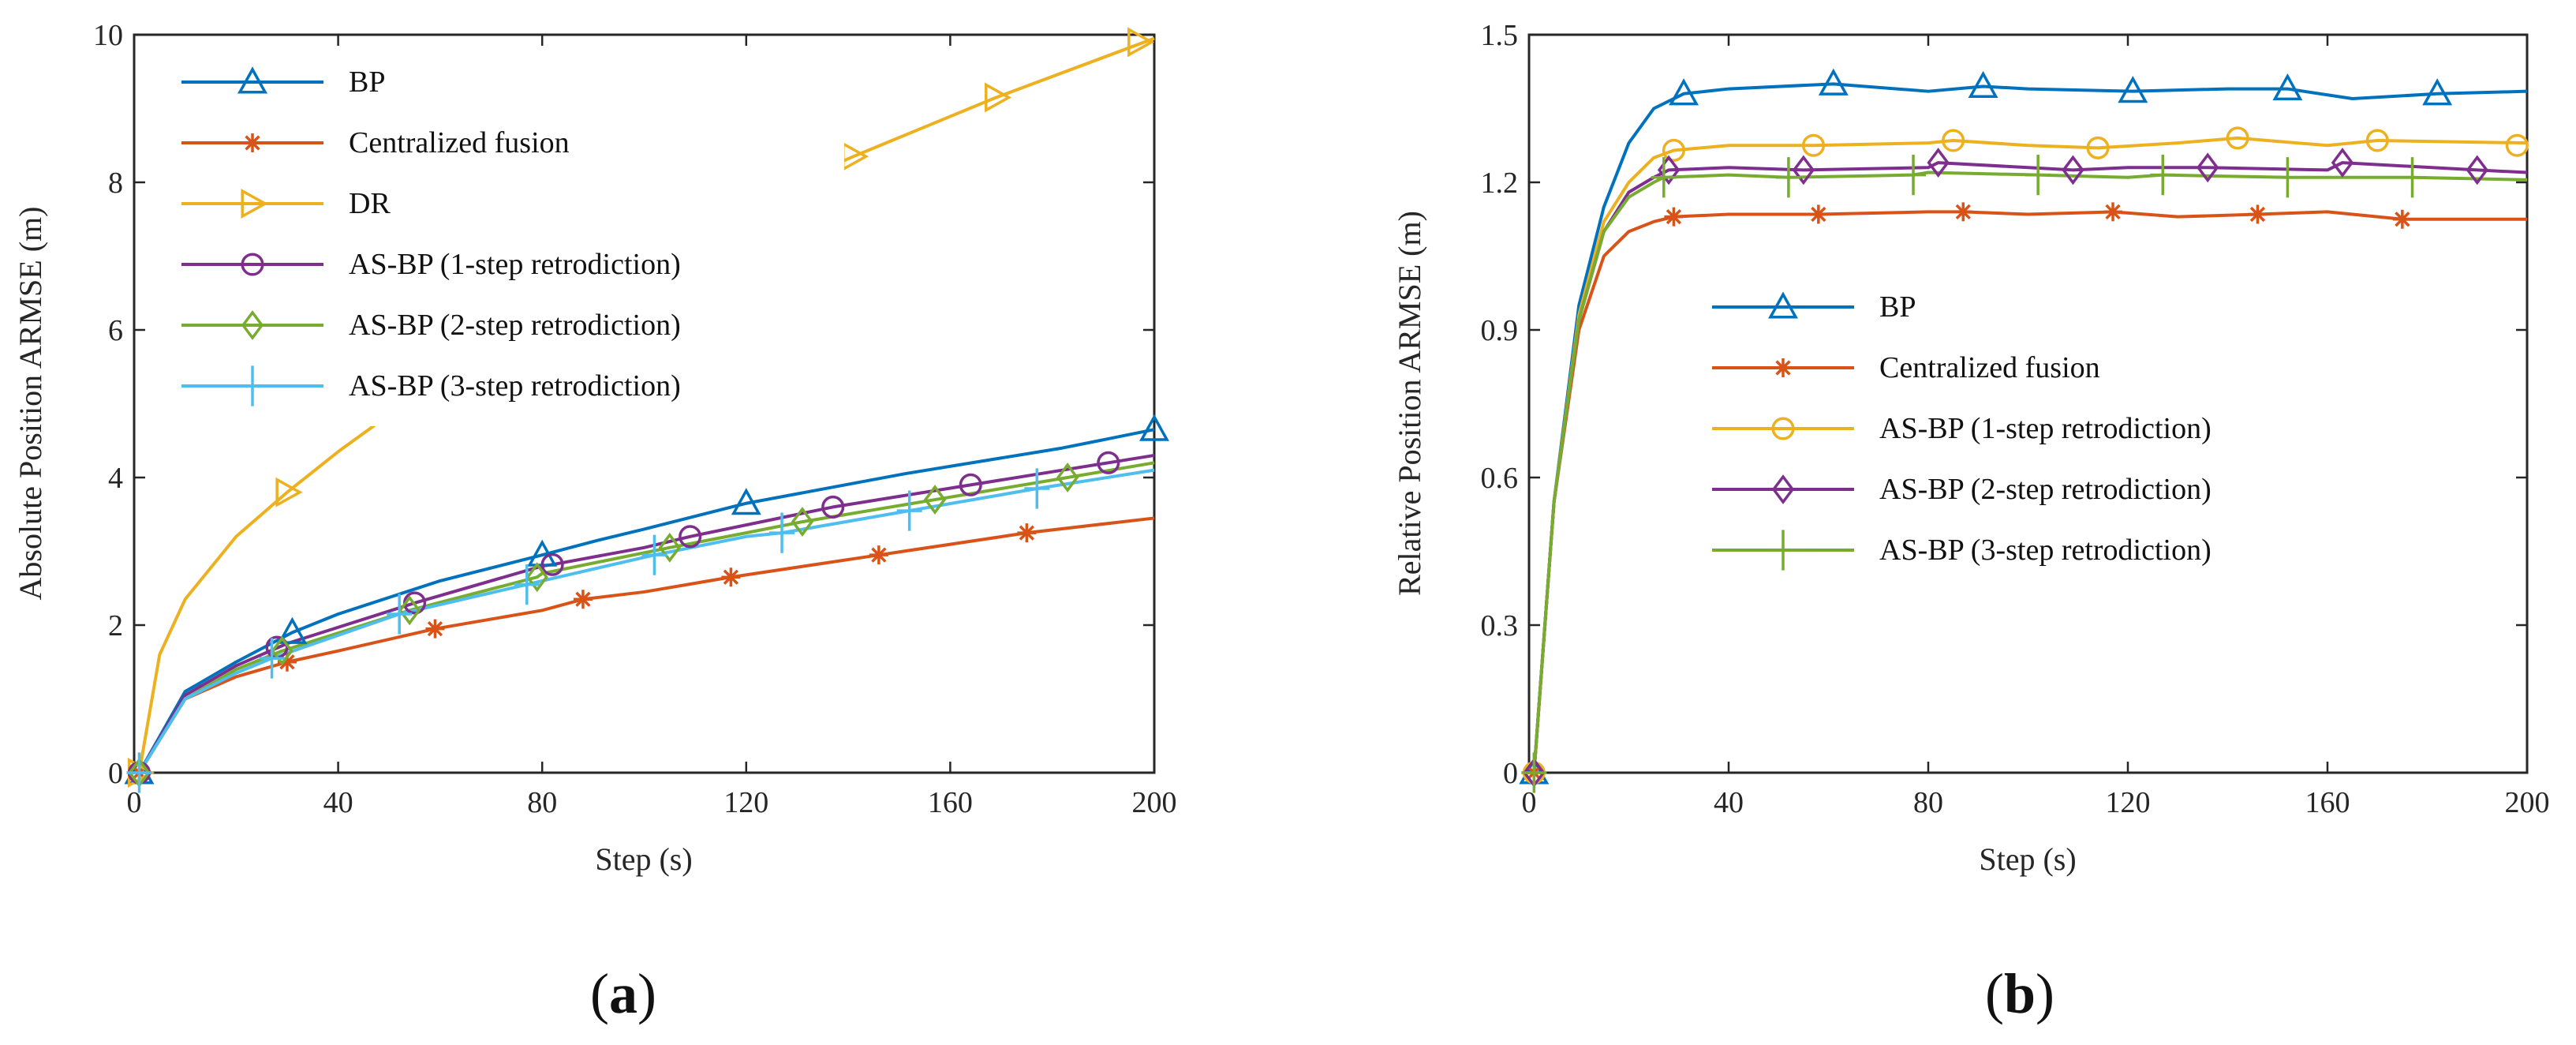  I want to click on x-axis-label-a: Step (s), so click(643, 859).